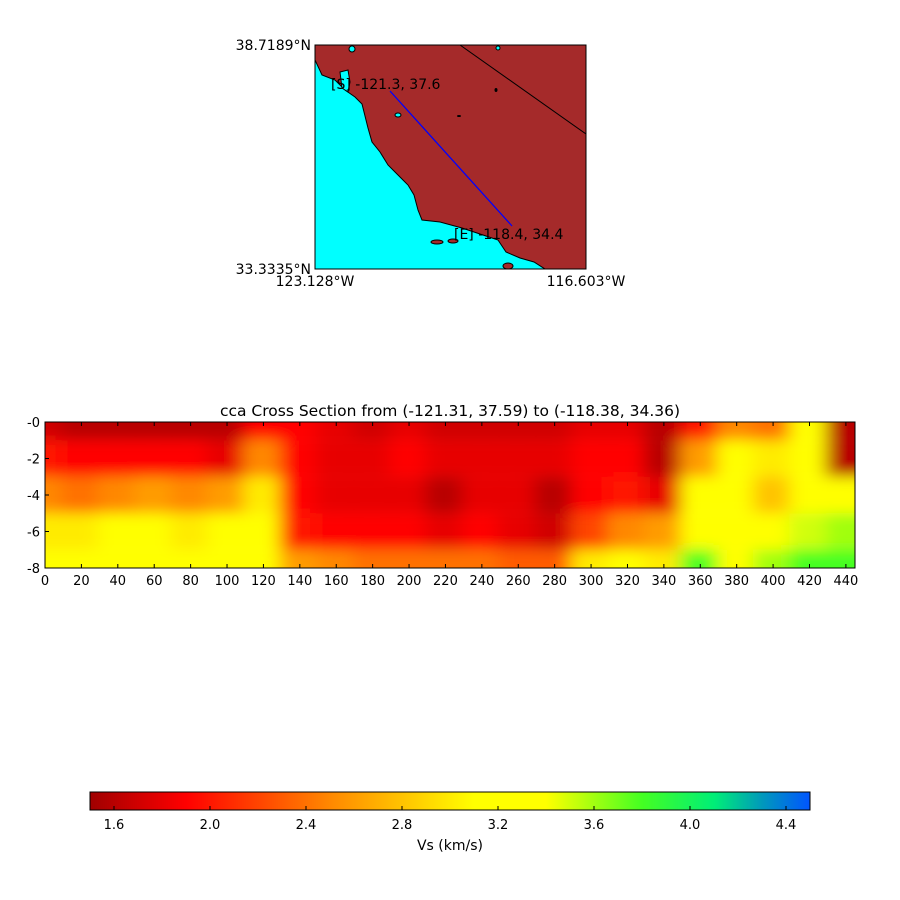  I want to click on x-tick-label: 200, so click(409, 581).